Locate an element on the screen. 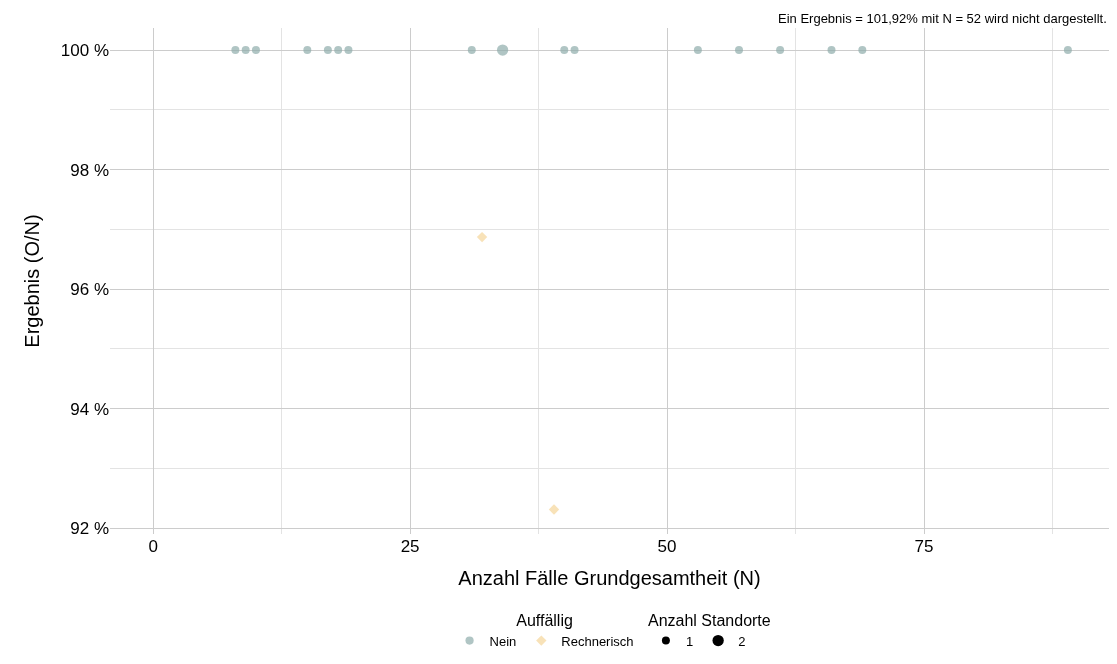 This screenshot has width=1117, height=664. y-tick-label: 100 % is located at coordinates (84, 51).